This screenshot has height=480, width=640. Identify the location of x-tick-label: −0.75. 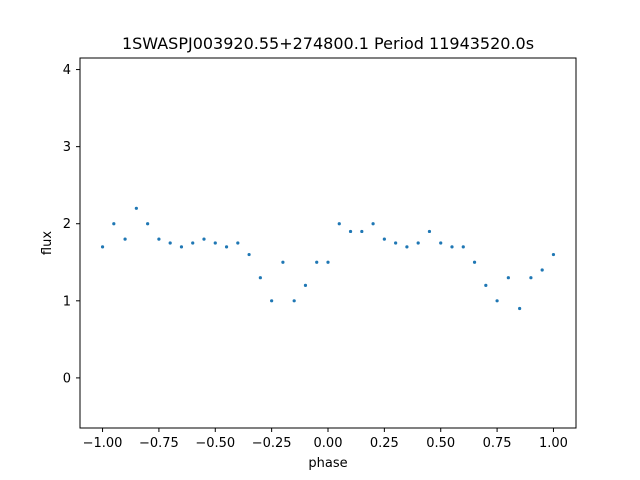
(159, 443).